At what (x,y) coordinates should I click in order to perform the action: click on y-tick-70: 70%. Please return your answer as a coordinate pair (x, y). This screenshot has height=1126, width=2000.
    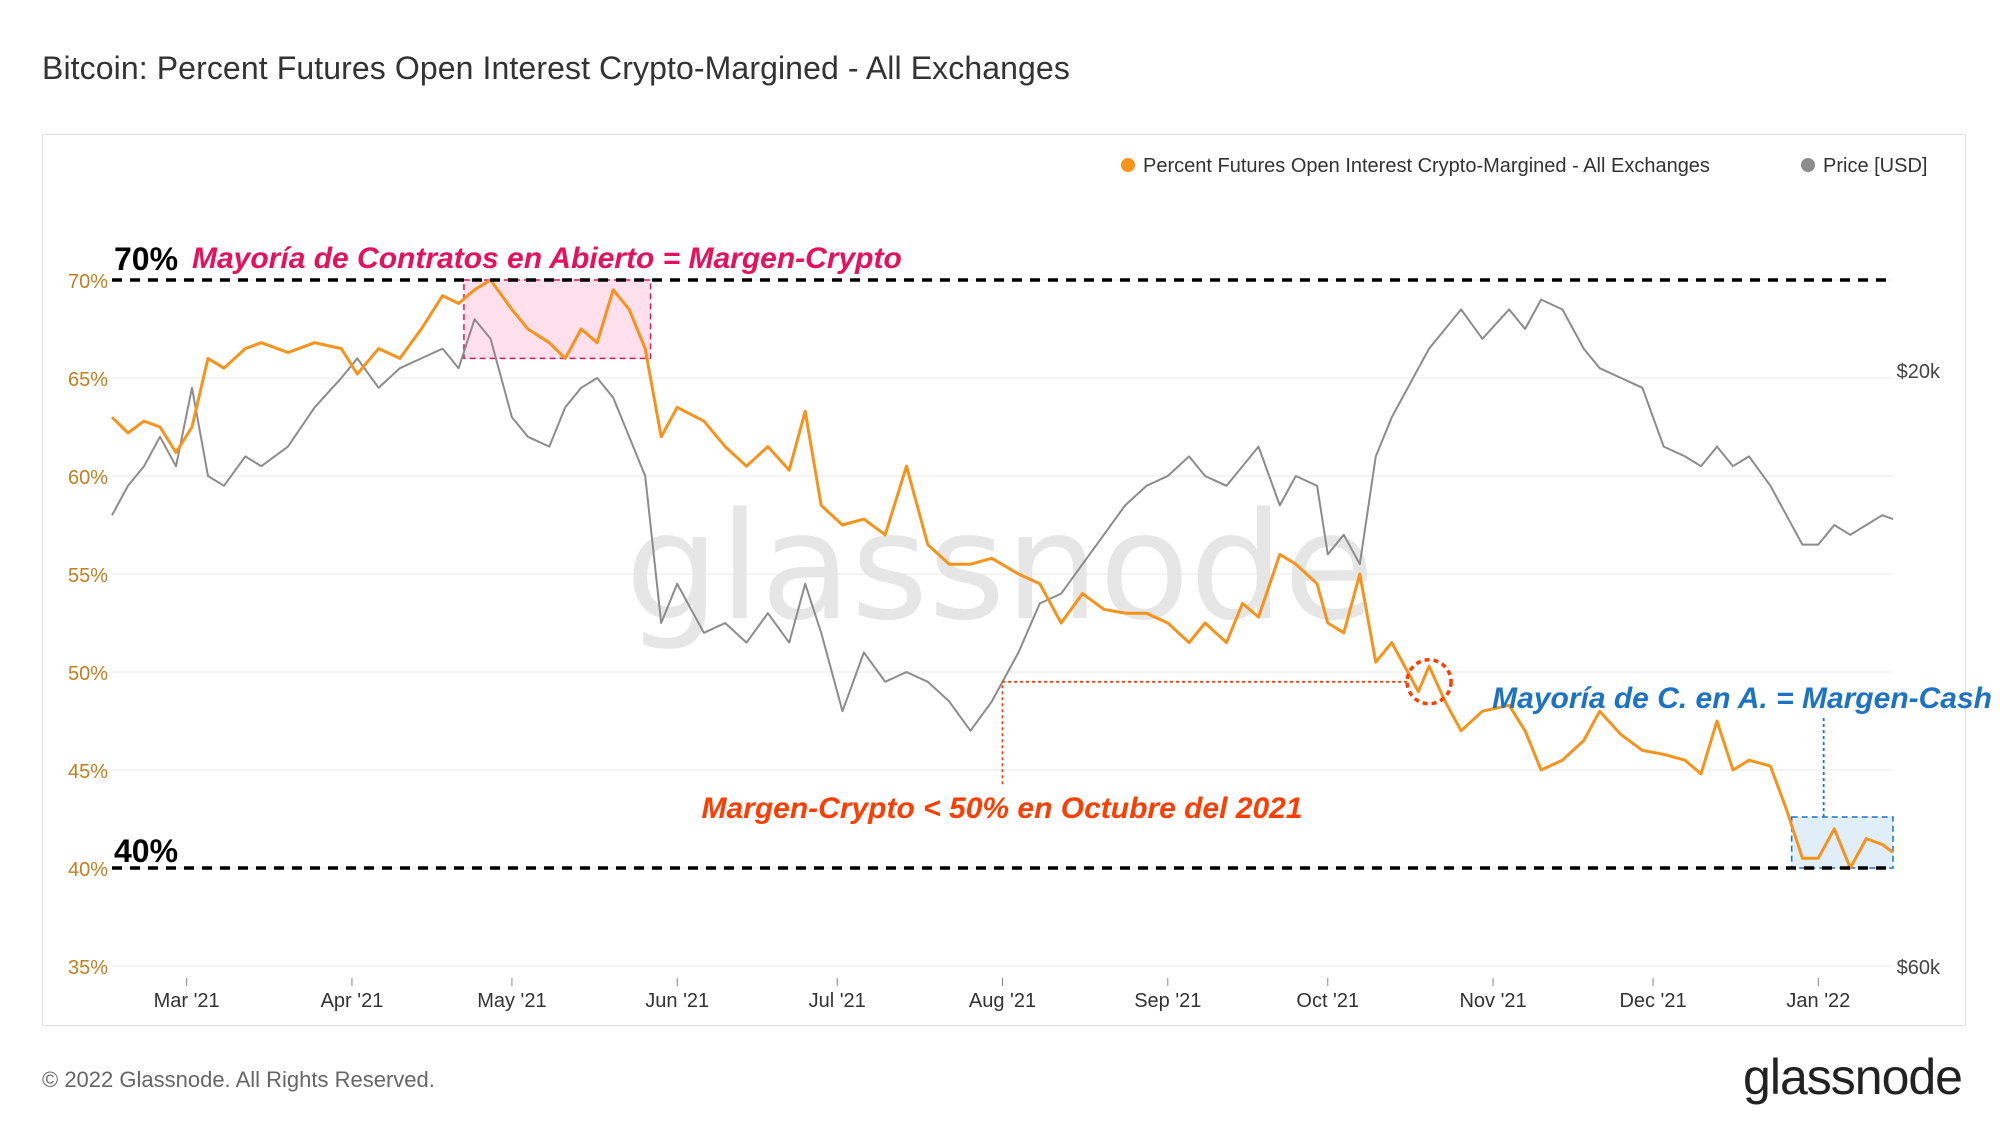
    Looking at the image, I should click on (88, 282).